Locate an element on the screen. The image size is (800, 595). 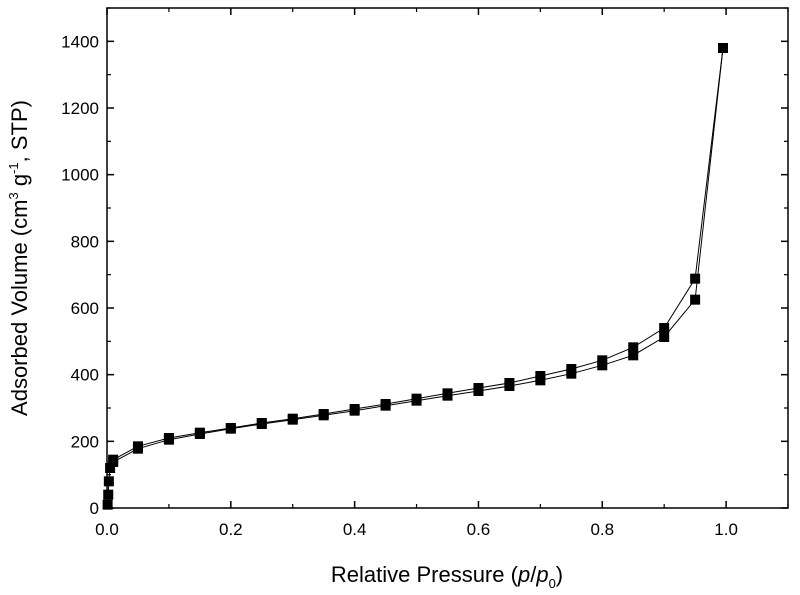
y-tick-label: 600 is located at coordinates (85, 308).